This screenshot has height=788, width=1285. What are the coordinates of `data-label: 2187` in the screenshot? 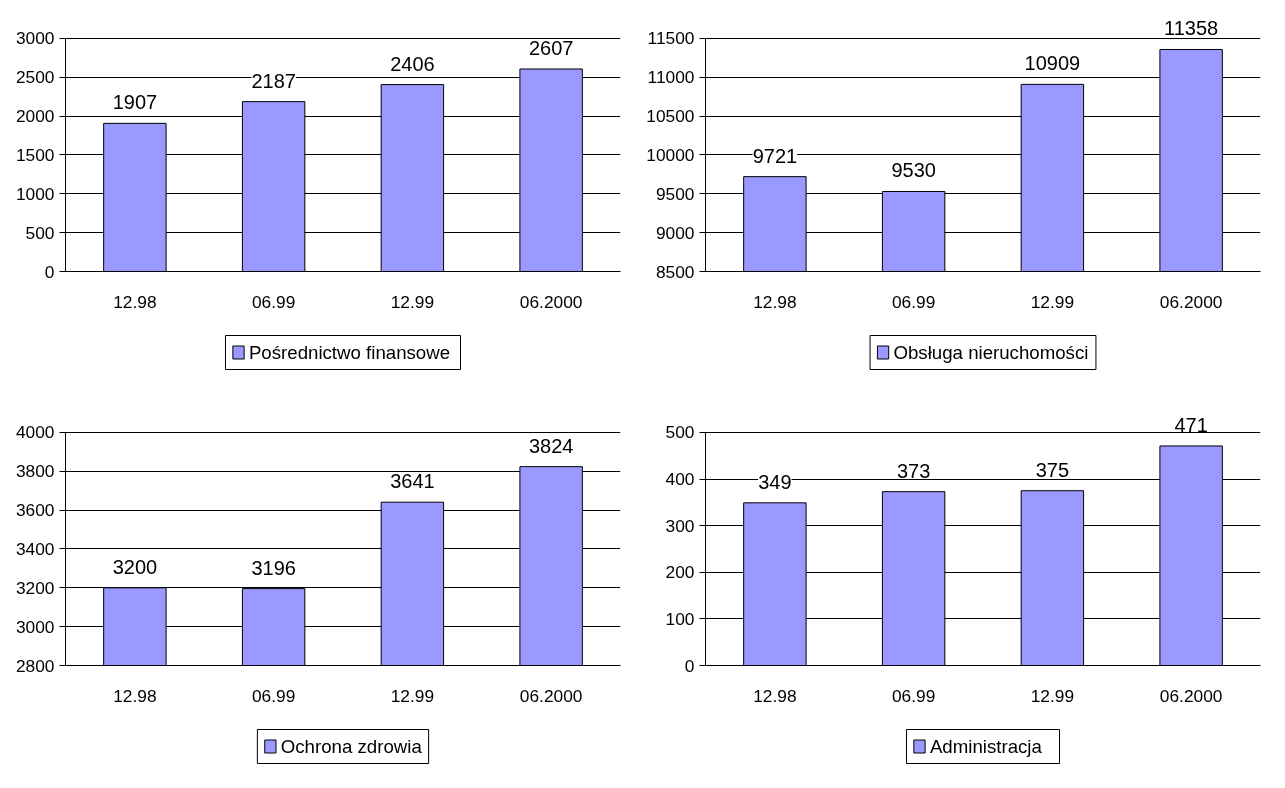 It's located at (273, 80).